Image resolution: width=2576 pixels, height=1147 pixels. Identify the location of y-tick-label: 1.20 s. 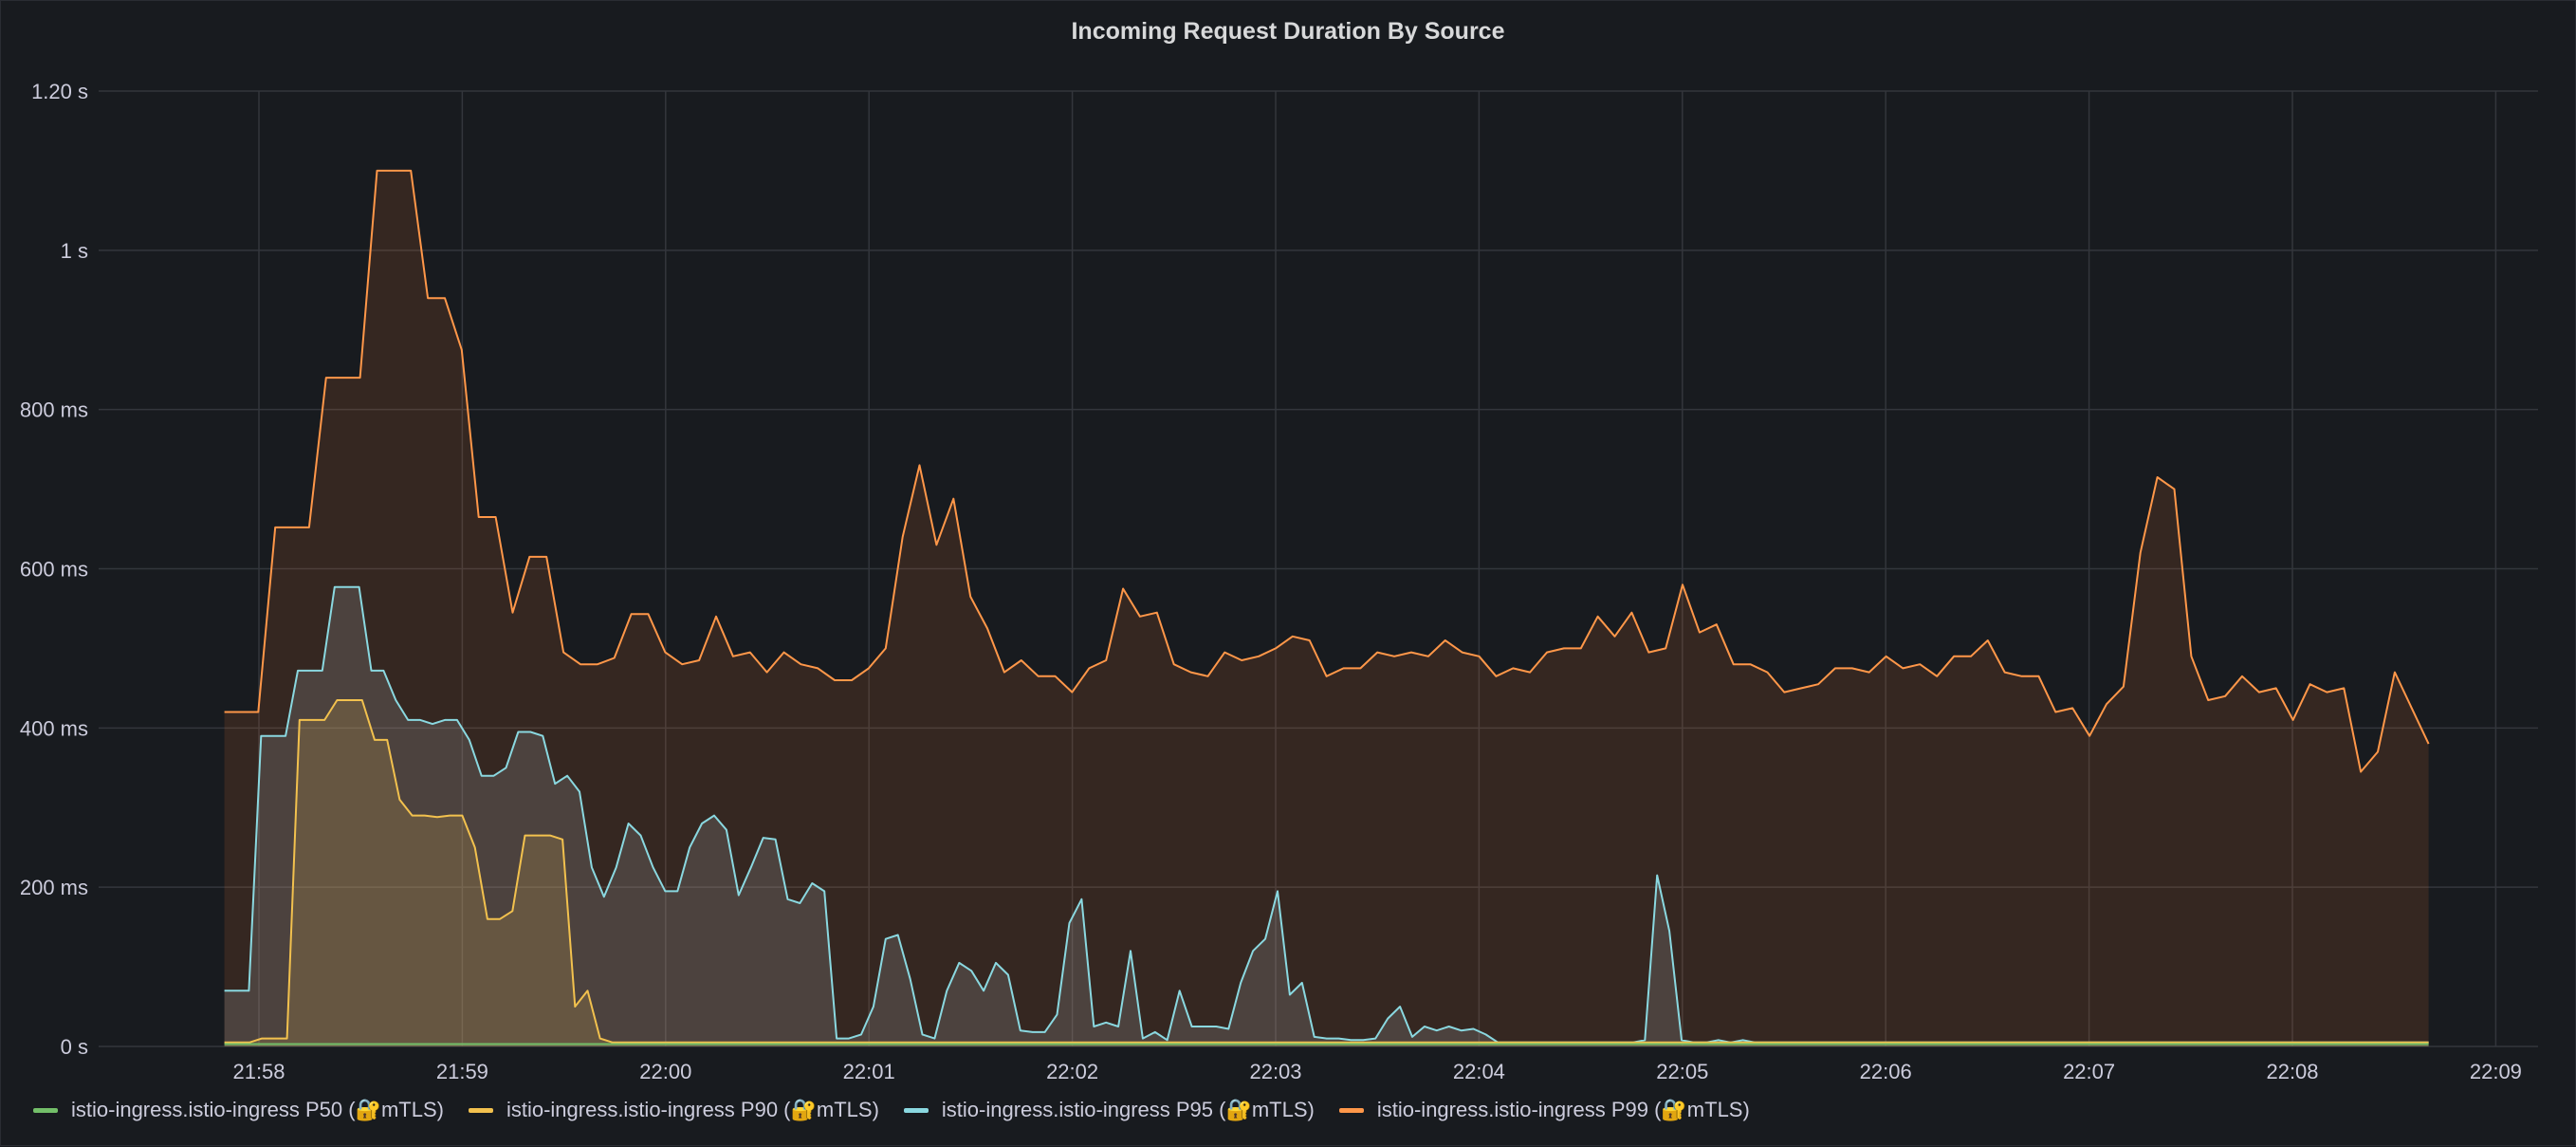
(59, 91).